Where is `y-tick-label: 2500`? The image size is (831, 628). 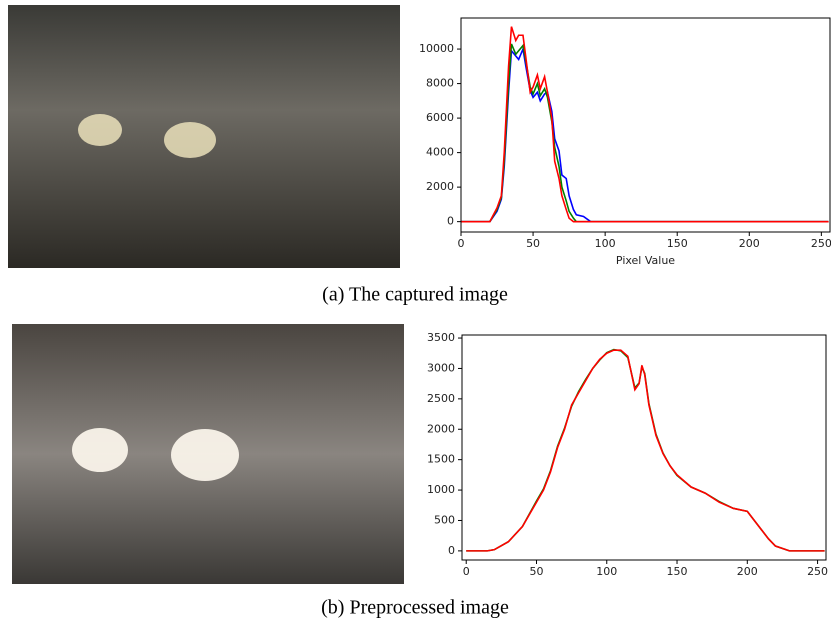 y-tick-label: 2500 is located at coordinates (441, 398).